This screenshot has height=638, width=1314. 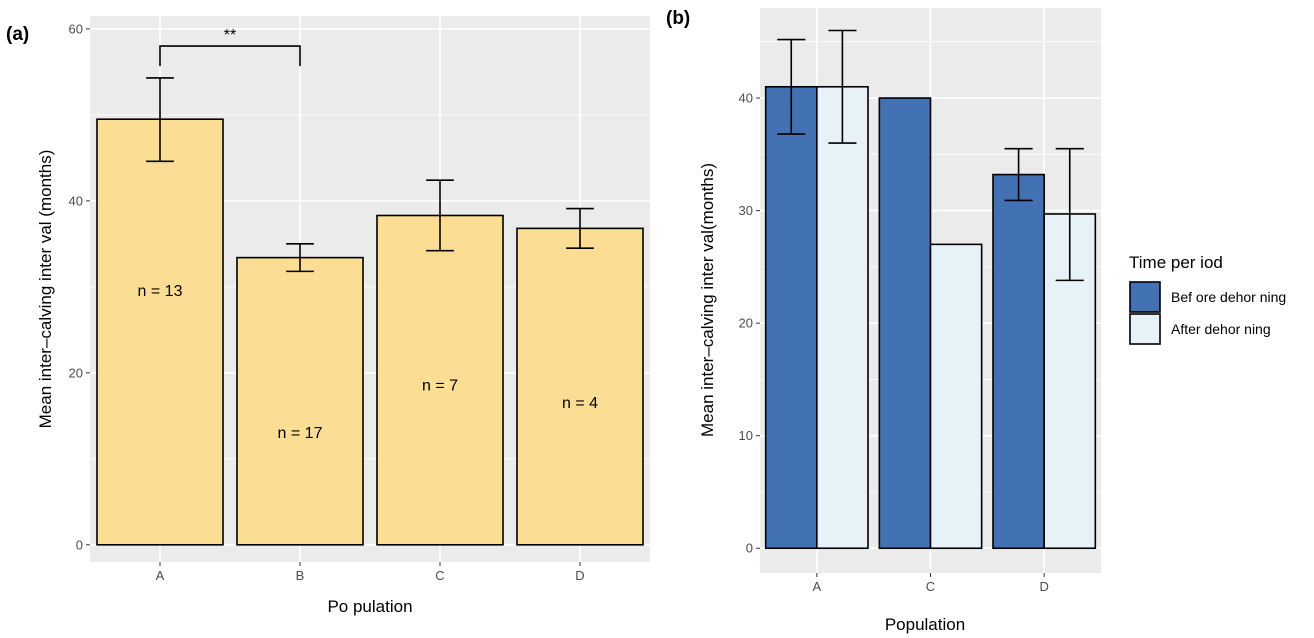 What do you see at coordinates (439, 575) in the screenshot?
I see `panel-a-x-tick-label: C` at bounding box center [439, 575].